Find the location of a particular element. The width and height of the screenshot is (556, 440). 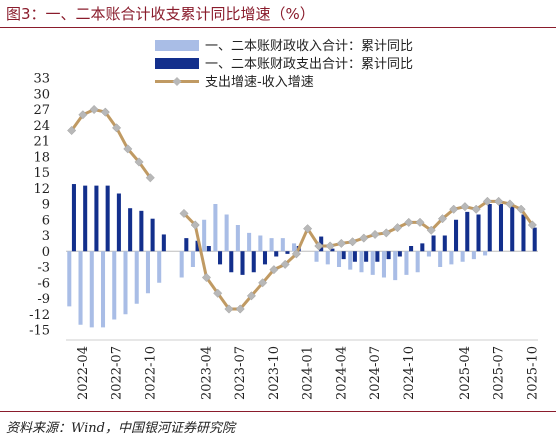

x-tick-label: 2024-01 is located at coordinates (308, 373).